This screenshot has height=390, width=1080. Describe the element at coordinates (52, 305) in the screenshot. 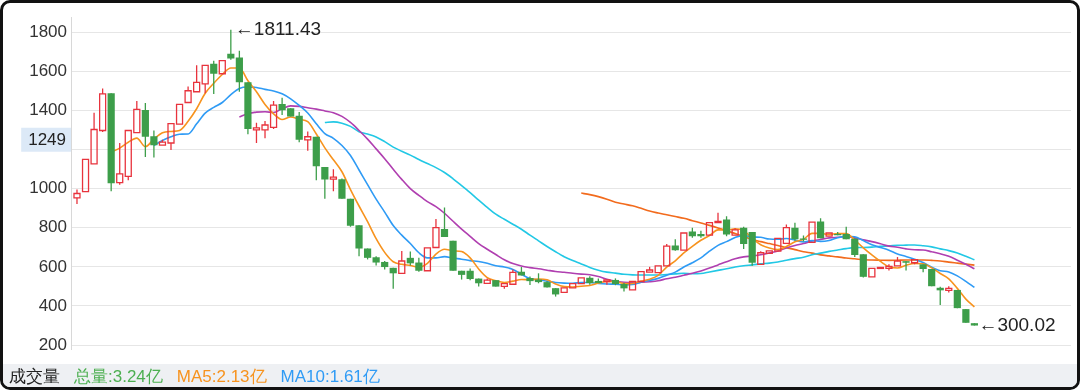

I see `y-tick-label: 400` at that location.